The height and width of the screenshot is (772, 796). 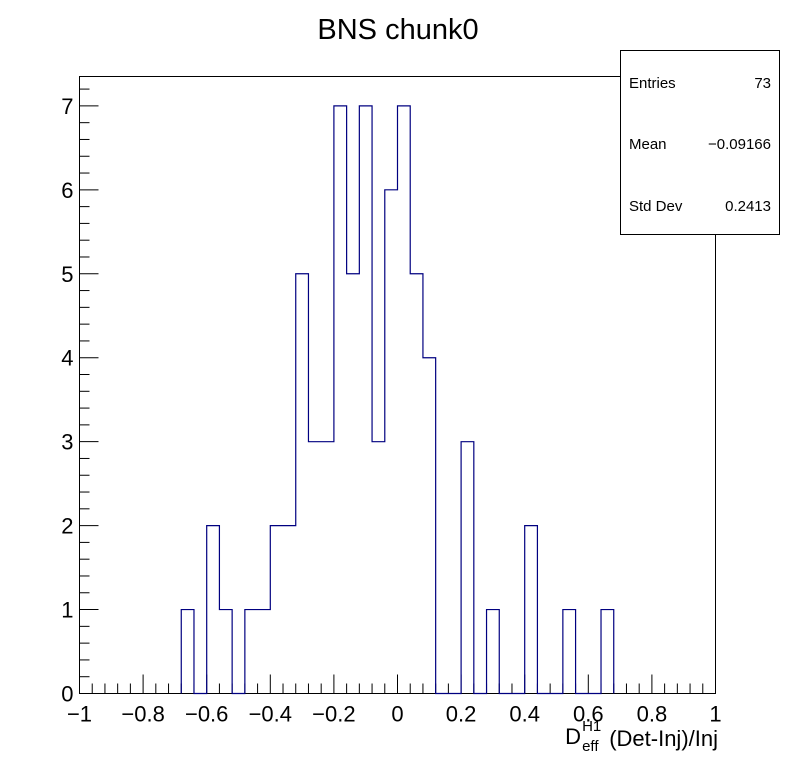 I want to click on x-axis-label-text: (Det-Inj)/Inj, so click(x=660, y=738).